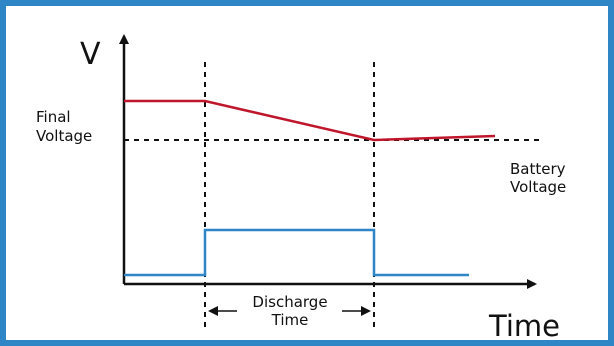 Image resolution: width=614 pixels, height=346 pixels. Describe the element at coordinates (53, 117) in the screenshot. I see `final-voltage-label-line1: Final` at that location.